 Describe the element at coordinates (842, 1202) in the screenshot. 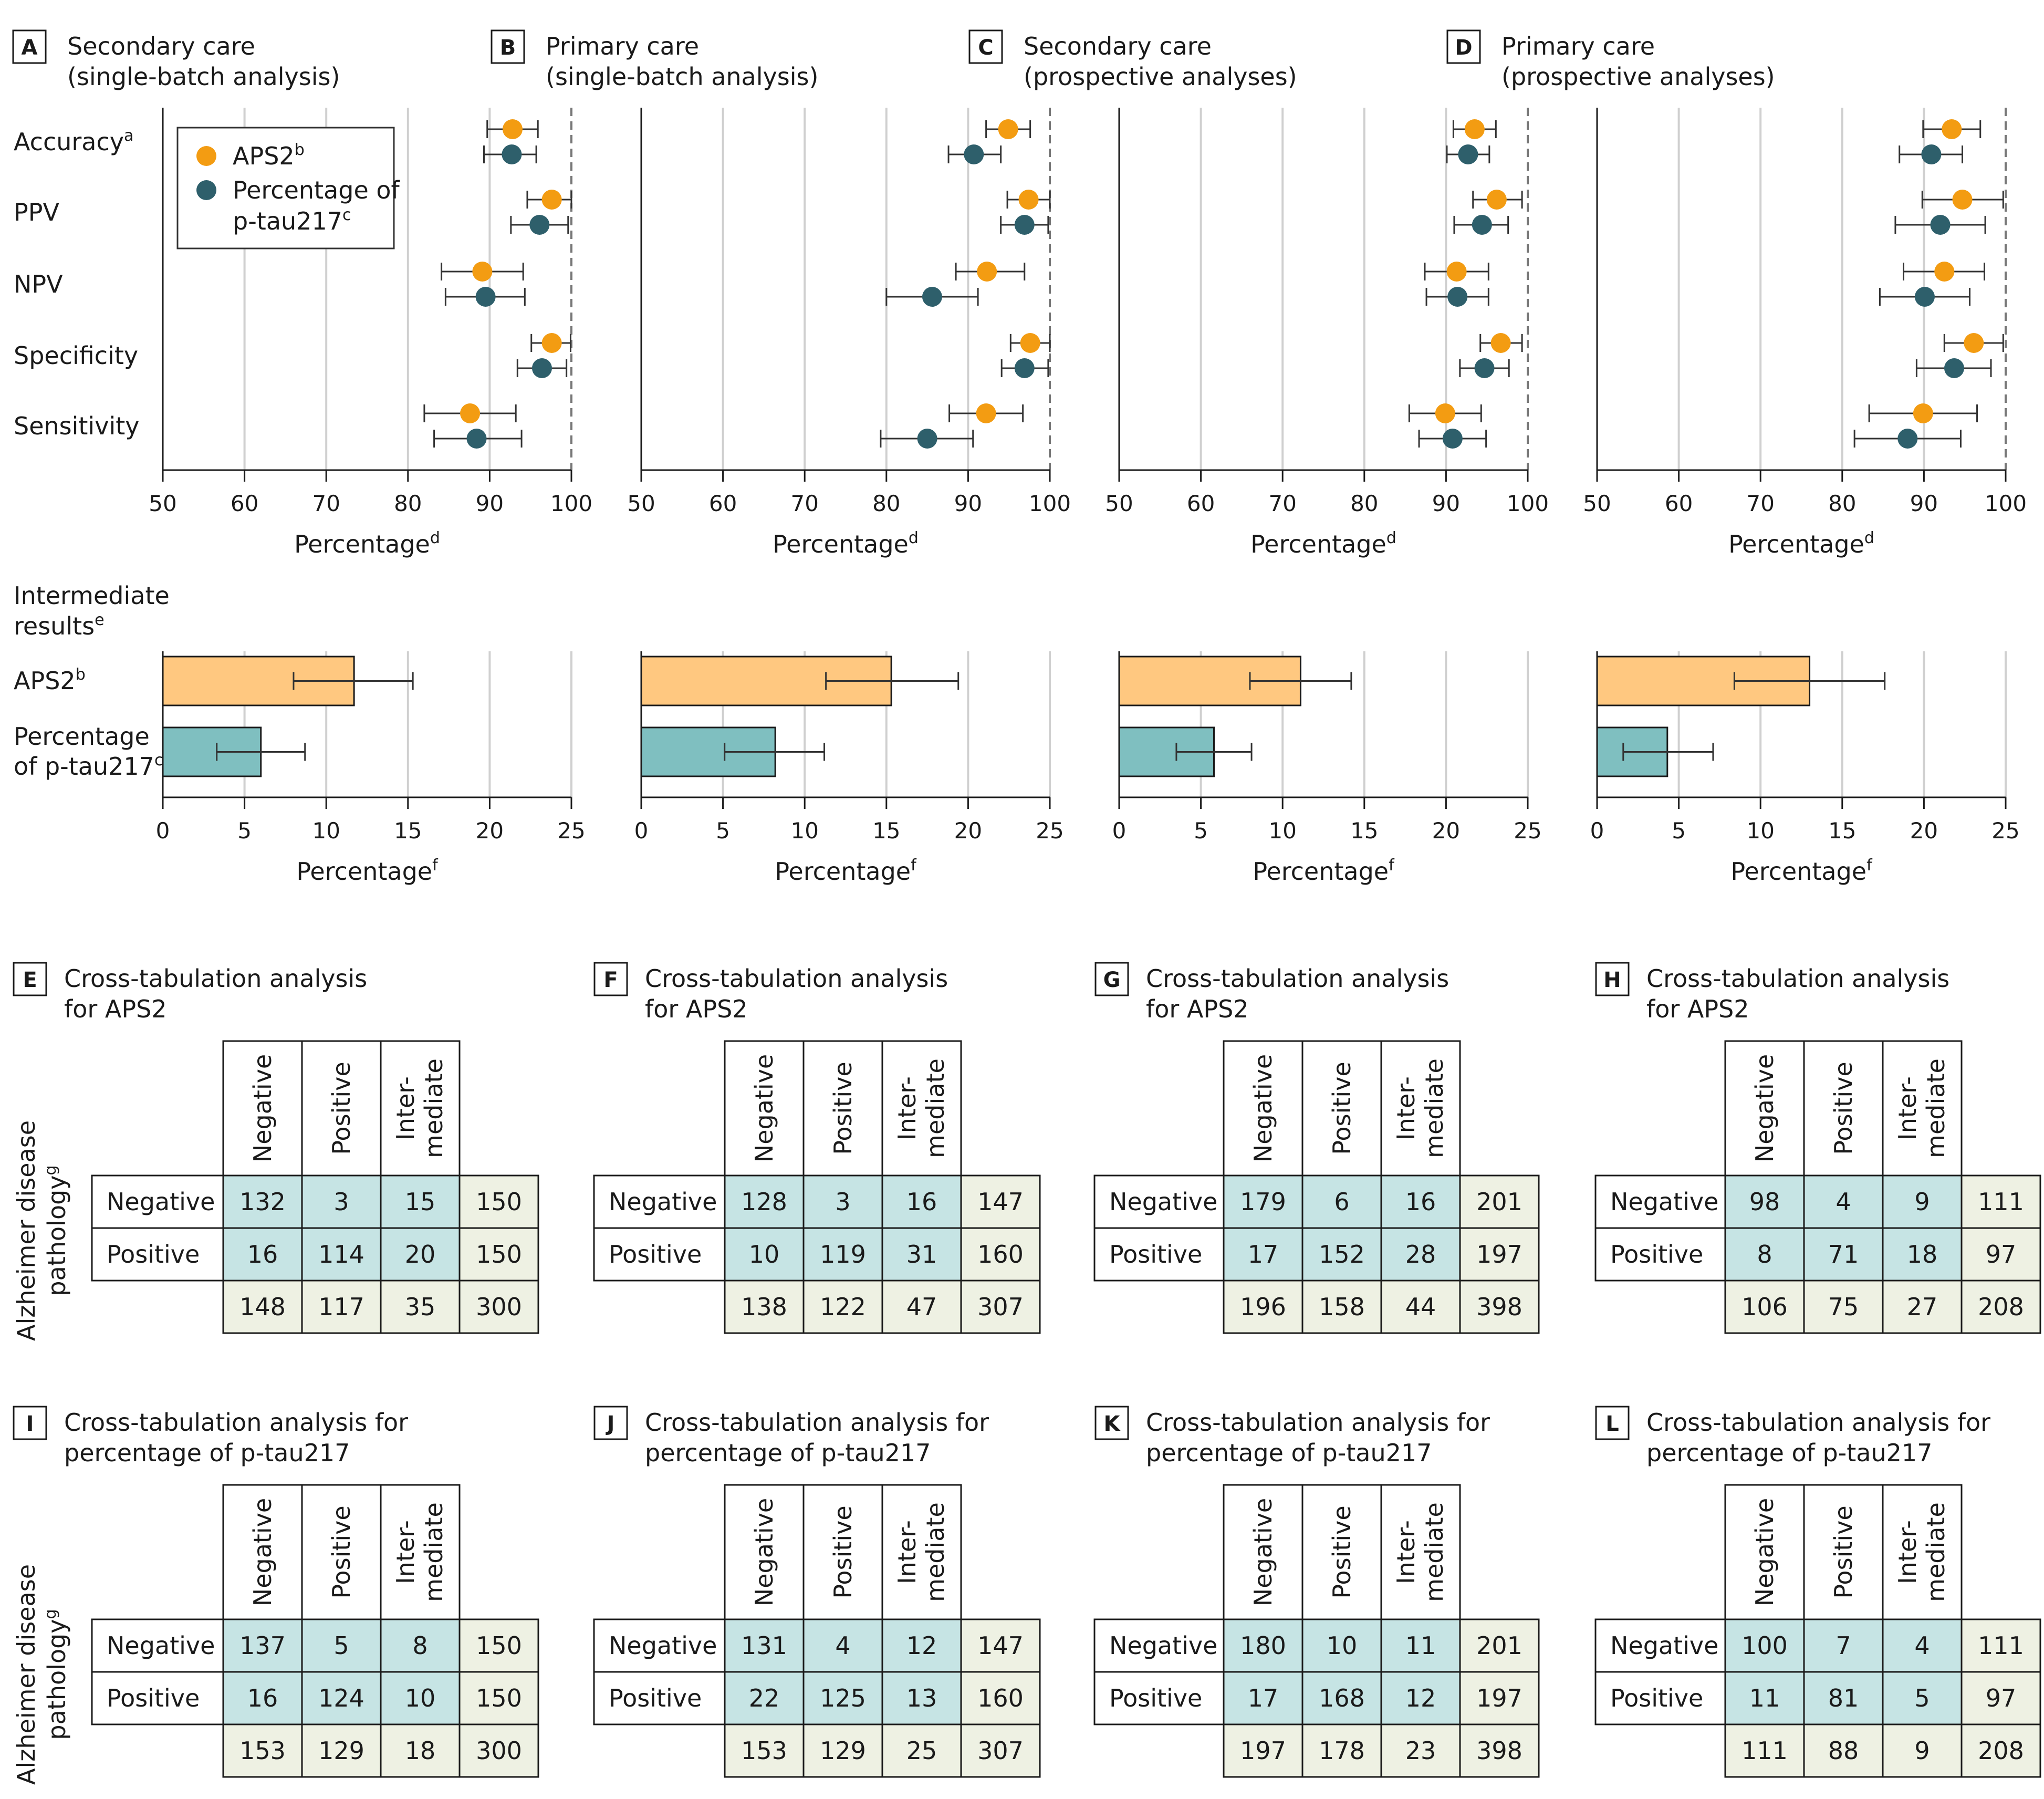

I see `table-cell-value: 3` at that location.